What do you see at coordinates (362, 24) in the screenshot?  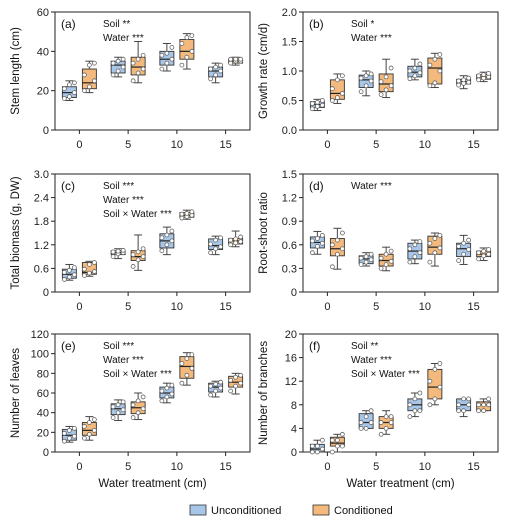 I see `stats-annotation: Soil *` at bounding box center [362, 24].